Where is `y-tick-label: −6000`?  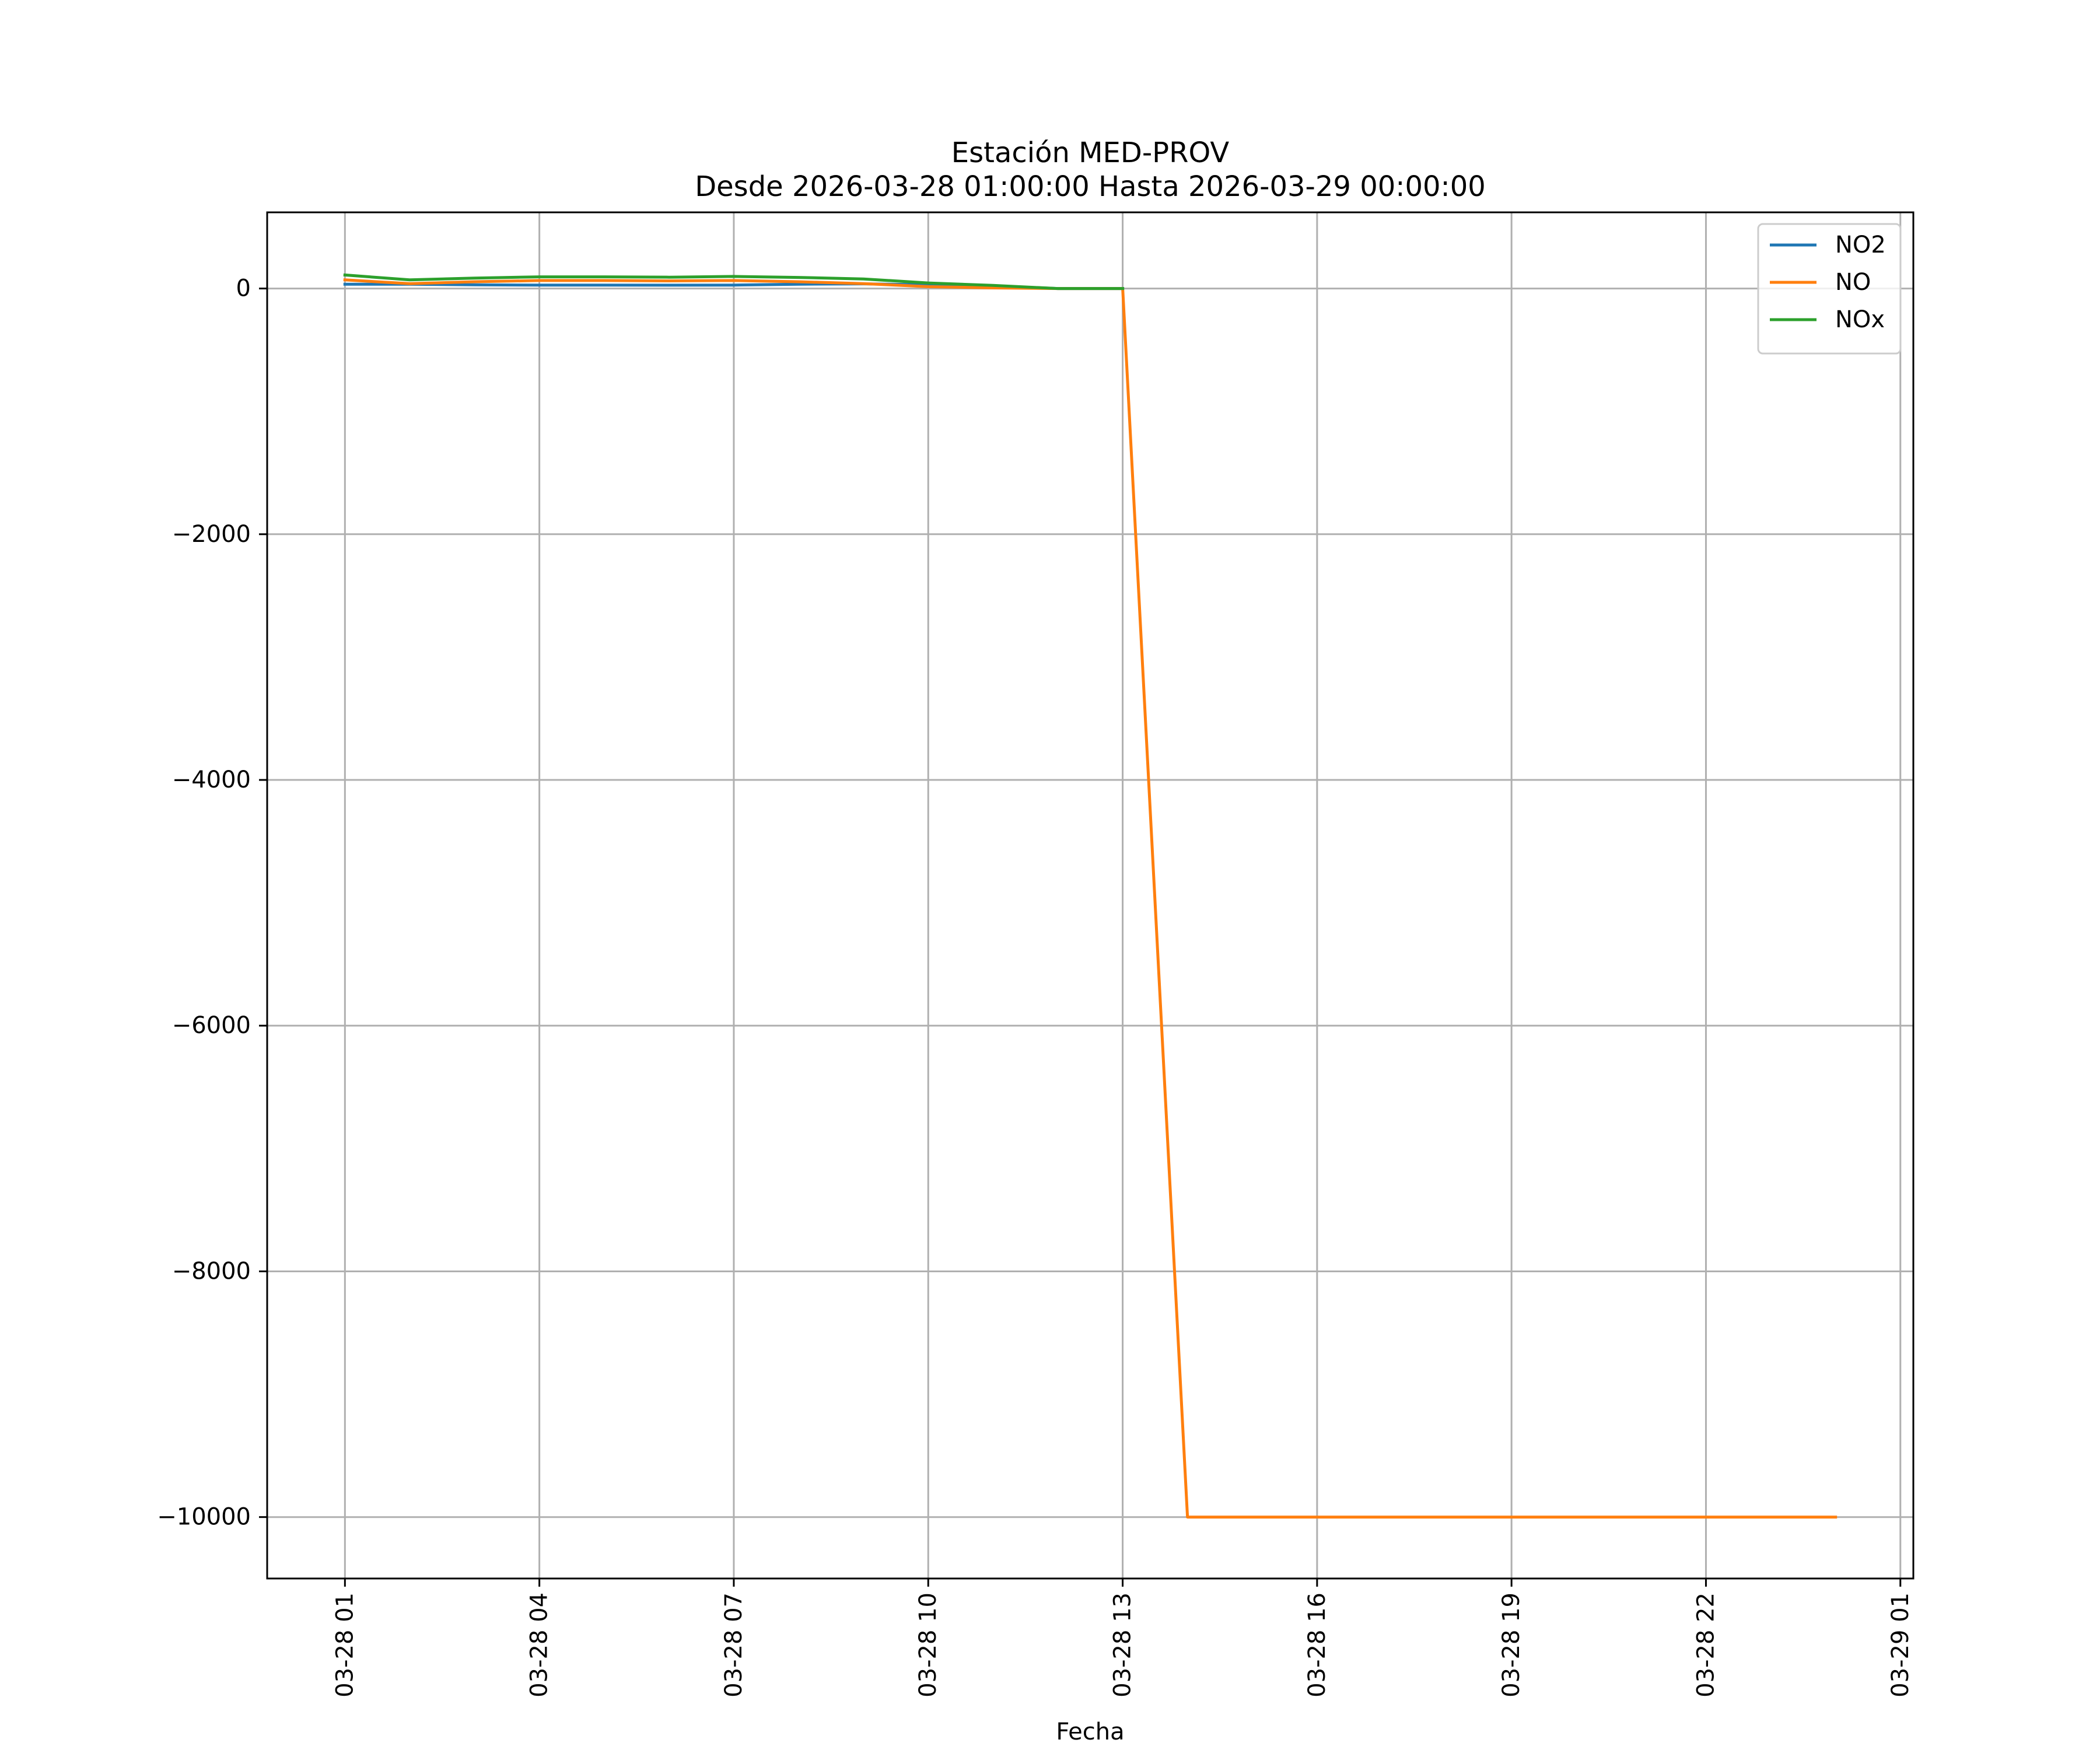
y-tick-label: −6000 is located at coordinates (211, 1025).